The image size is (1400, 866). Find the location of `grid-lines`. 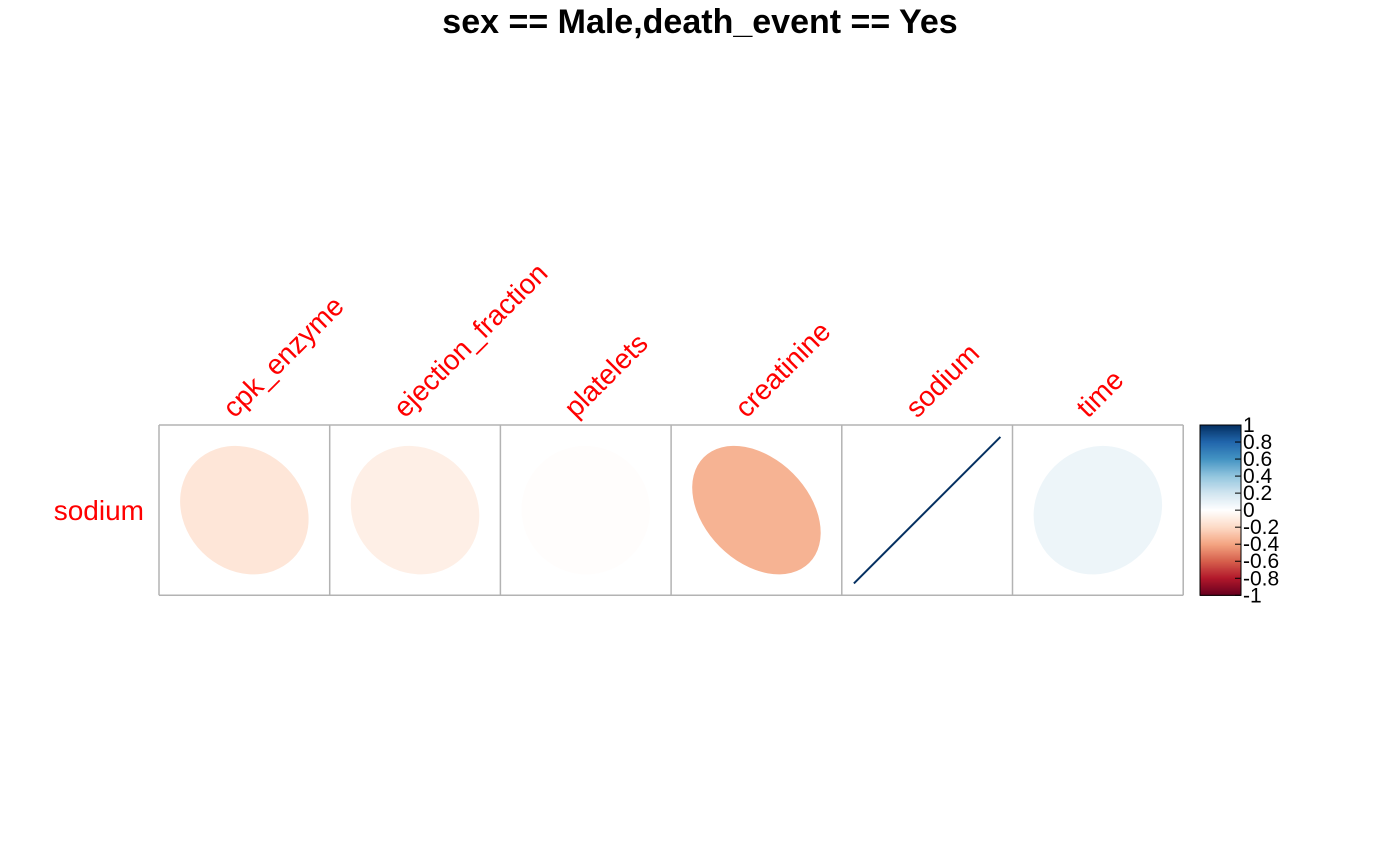

grid-lines is located at coordinates (671, 510).